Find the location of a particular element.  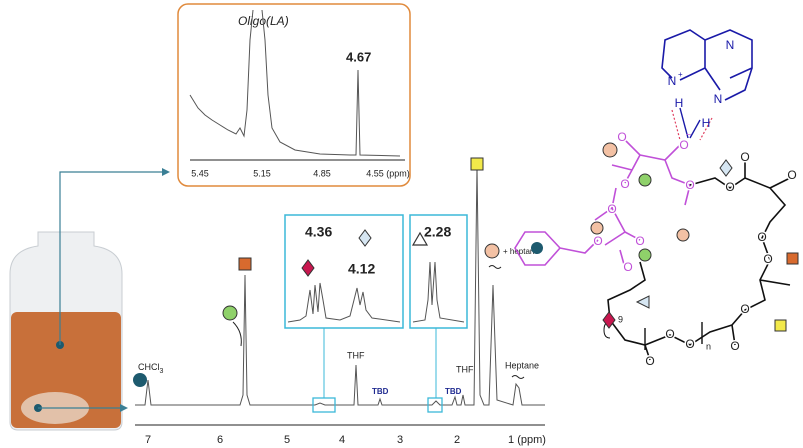

zoom-region is located at coordinates (435, 405).